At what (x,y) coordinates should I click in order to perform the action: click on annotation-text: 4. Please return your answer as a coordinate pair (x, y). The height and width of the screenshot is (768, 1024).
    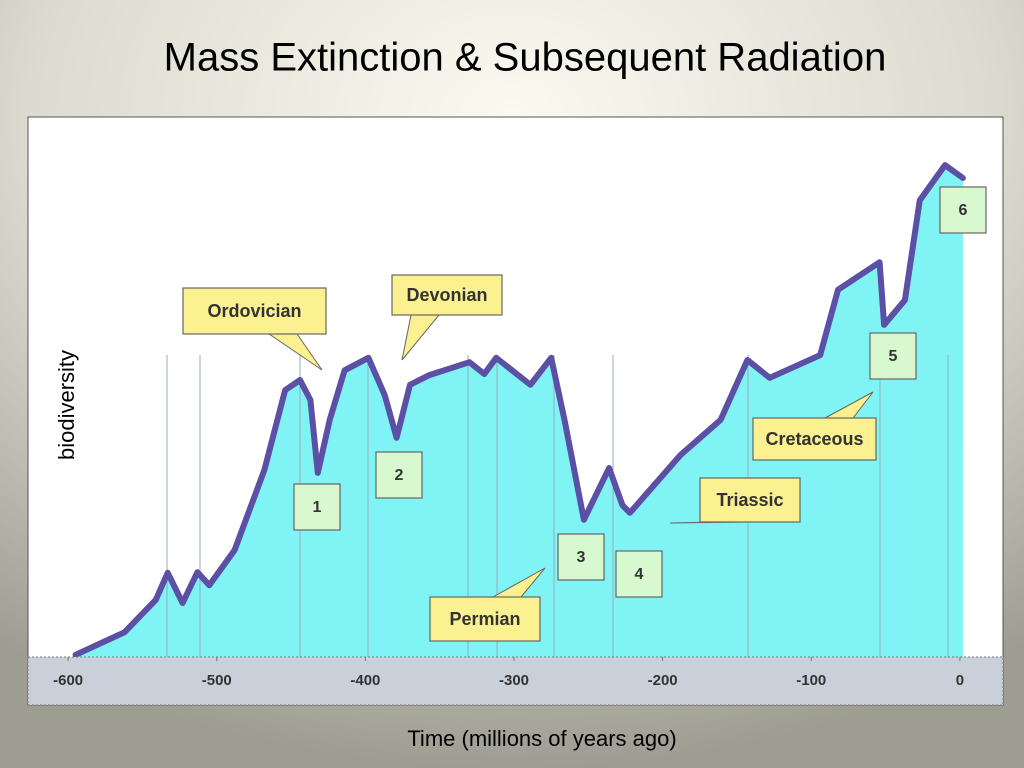
    Looking at the image, I should click on (639, 574).